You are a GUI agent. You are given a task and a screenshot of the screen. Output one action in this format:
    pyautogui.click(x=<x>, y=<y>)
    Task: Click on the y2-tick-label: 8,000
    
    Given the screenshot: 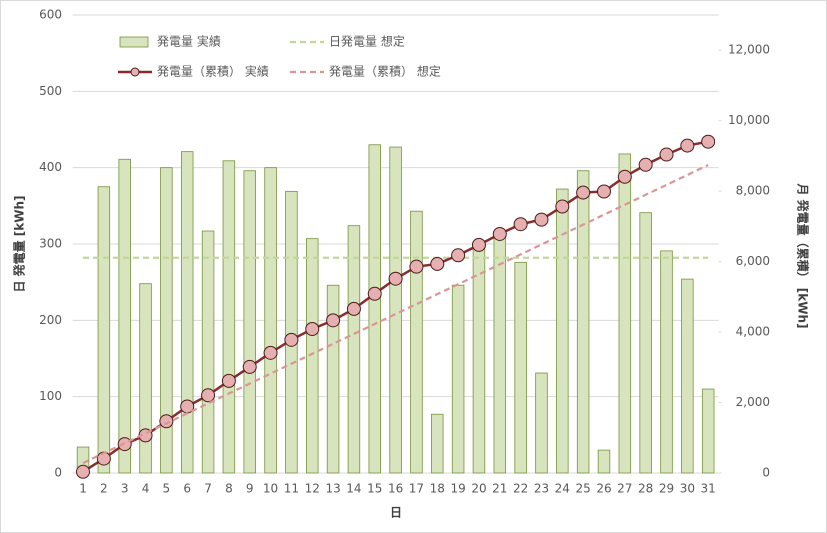 What is the action you would take?
    pyautogui.click(x=753, y=191)
    